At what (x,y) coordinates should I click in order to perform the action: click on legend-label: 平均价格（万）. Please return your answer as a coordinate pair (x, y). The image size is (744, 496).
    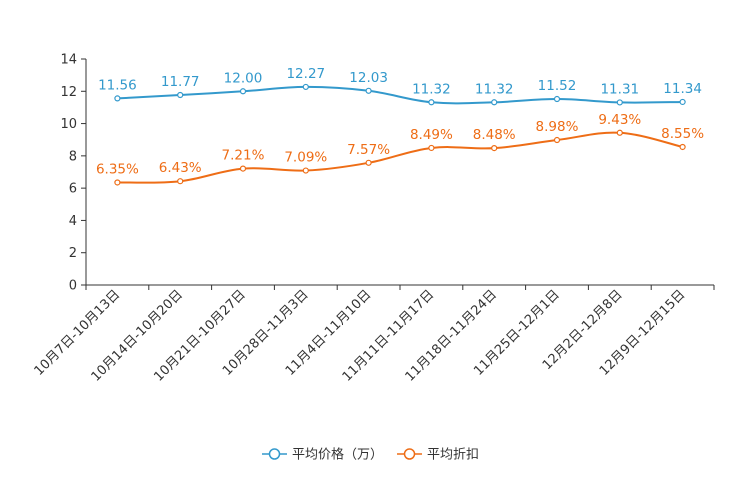
    Looking at the image, I should click on (337, 455).